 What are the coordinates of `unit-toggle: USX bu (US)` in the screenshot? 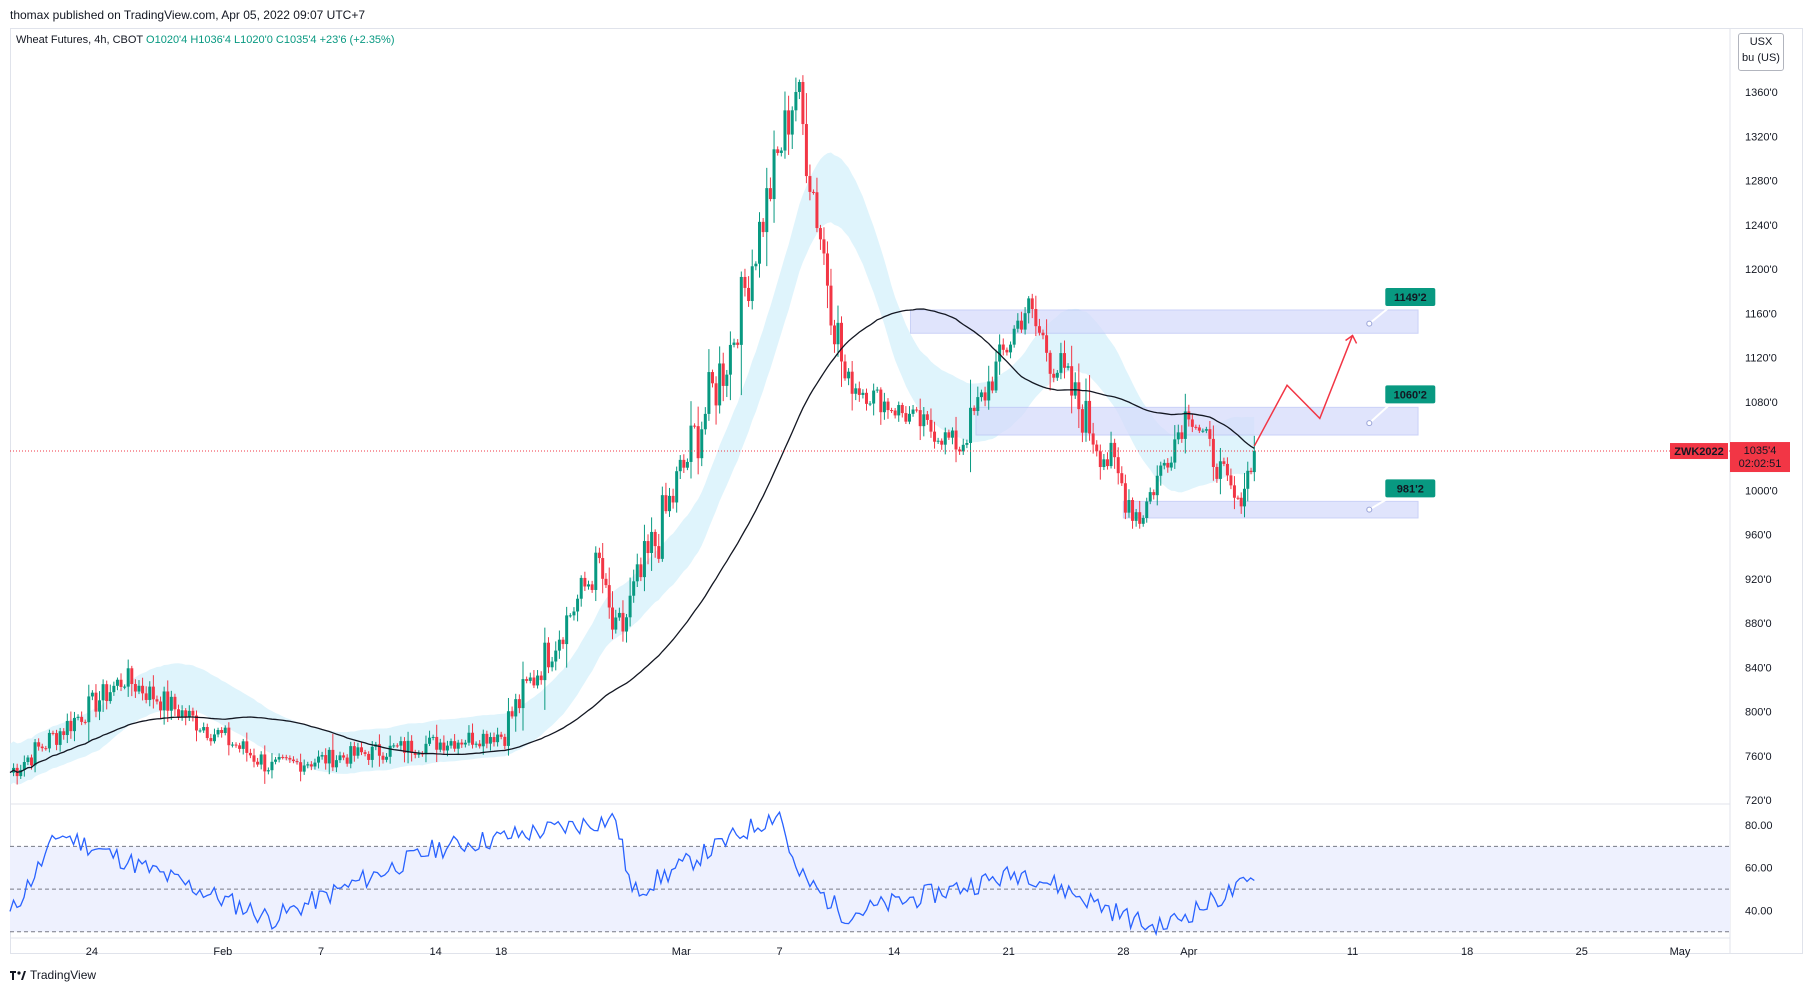 It's located at (1761, 52).